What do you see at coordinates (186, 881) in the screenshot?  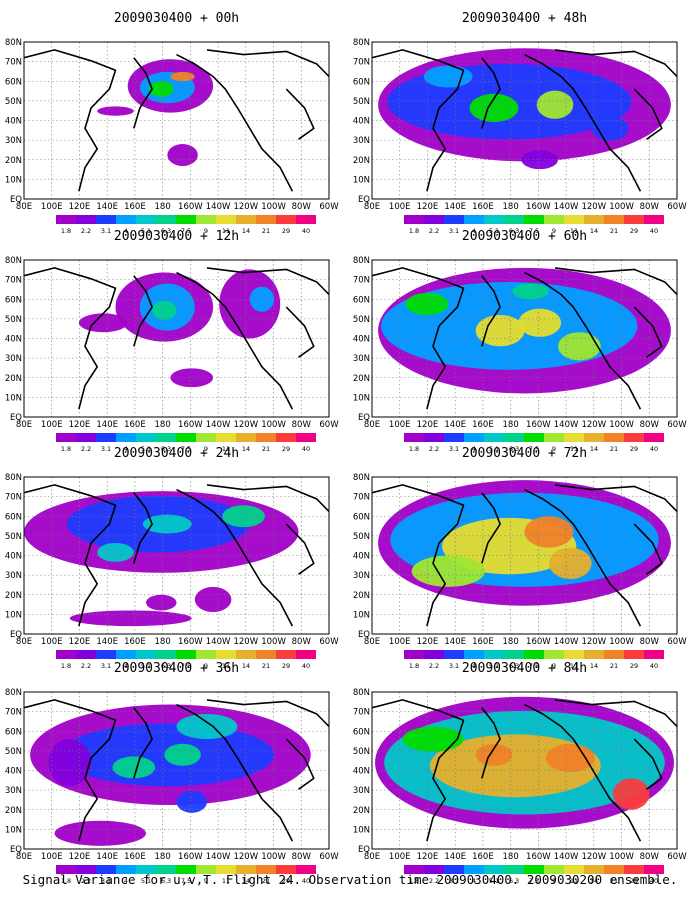 I see `colorbar-label: 7.5` at bounding box center [186, 881].